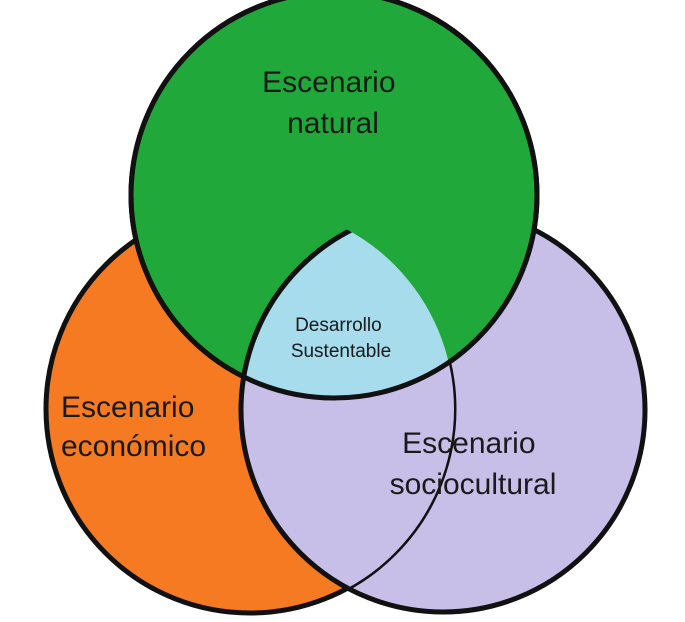  What do you see at coordinates (473, 484) in the screenshot?
I see `label-sociocultural-line2: sociocultural` at bounding box center [473, 484].